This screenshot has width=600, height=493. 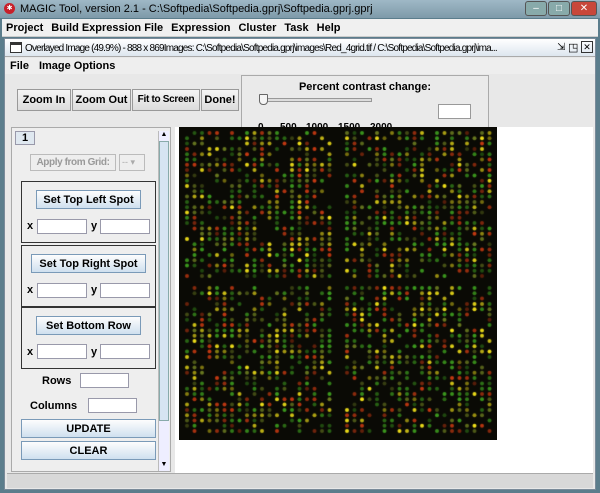 What do you see at coordinates (88, 199) in the screenshot?
I see `set-top-left-spot-button: Set Top Left Spot` at bounding box center [88, 199].